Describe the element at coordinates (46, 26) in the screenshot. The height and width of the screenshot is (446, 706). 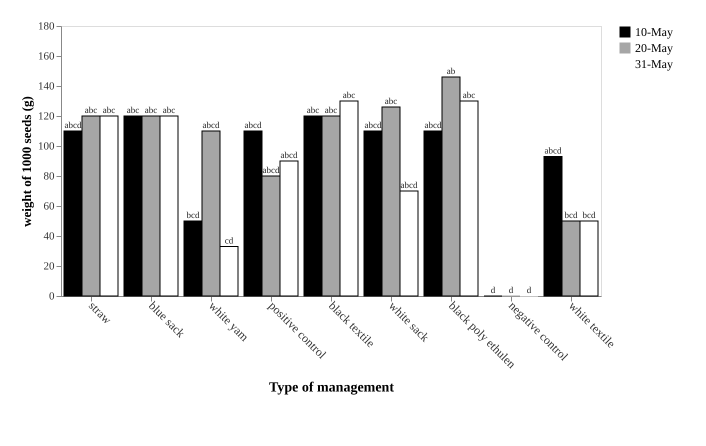
I see `y-tick-label: 180` at that location.